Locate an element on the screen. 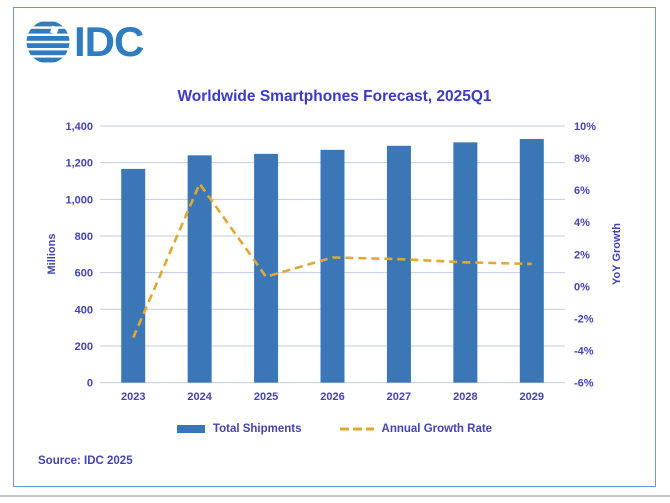  bar-2025 is located at coordinates (266, 268).